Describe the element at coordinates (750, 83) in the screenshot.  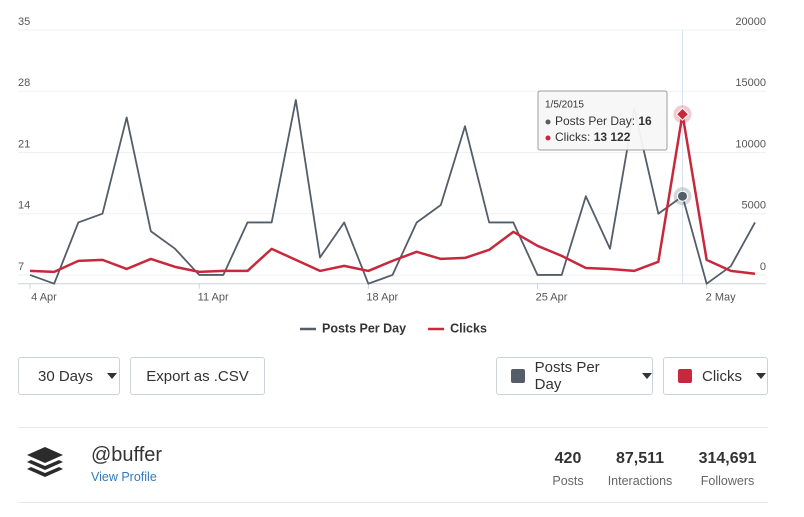
I see `y2-tick-label: 15000` at that location.